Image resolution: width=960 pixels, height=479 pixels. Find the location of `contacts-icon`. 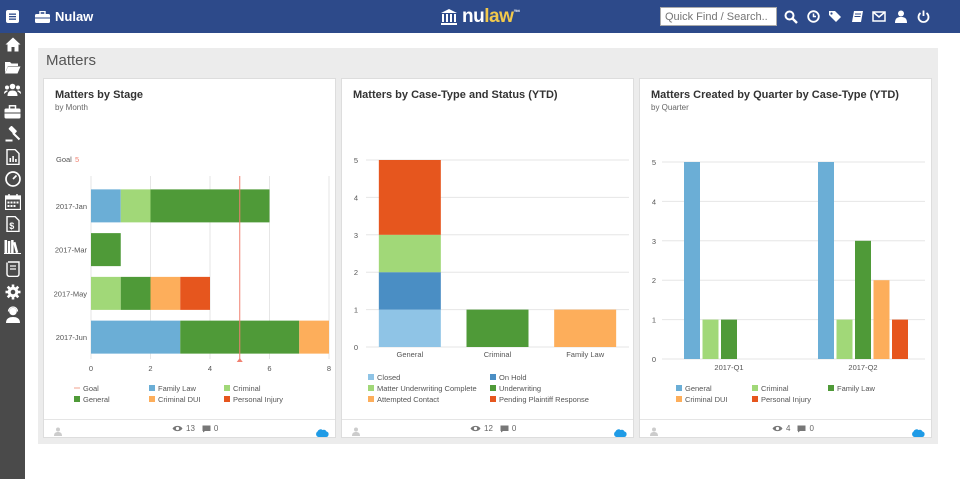

contacts-icon is located at coordinates (12, 89).